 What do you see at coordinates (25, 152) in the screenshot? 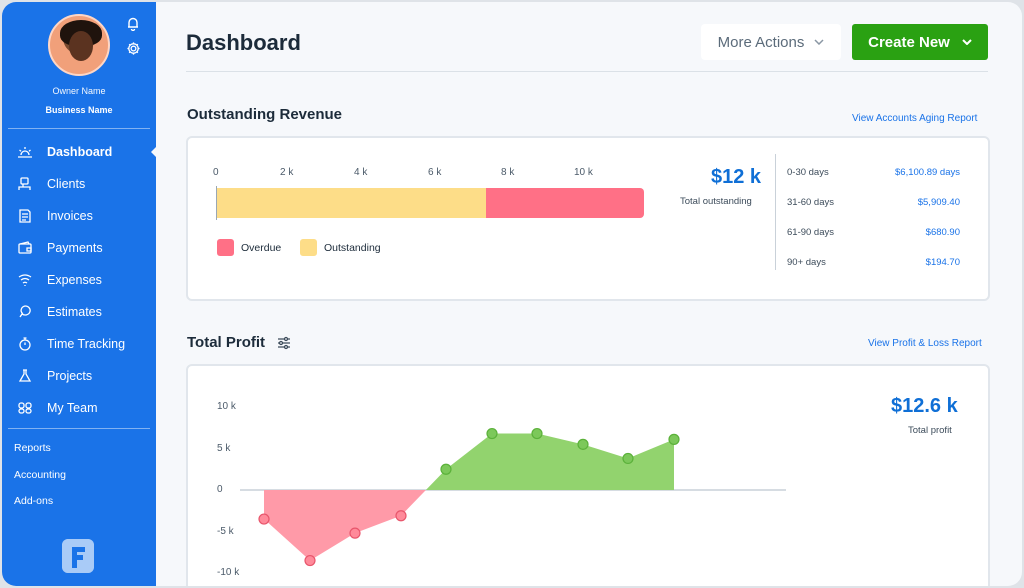
I see `dashboard-sun-icon` at bounding box center [25, 152].